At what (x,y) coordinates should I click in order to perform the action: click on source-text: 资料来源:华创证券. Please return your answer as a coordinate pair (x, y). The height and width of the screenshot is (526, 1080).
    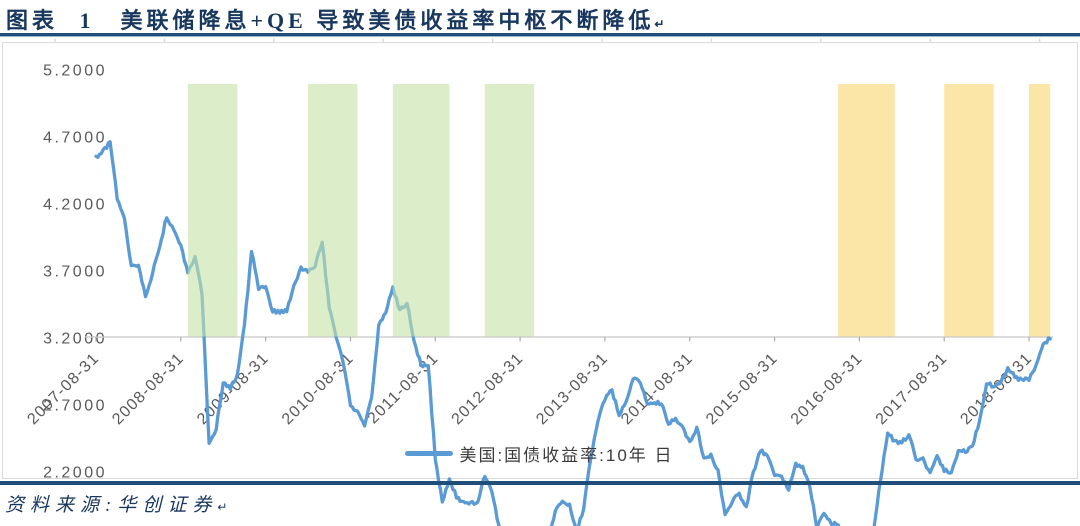
    Looking at the image, I should click on (111, 505).